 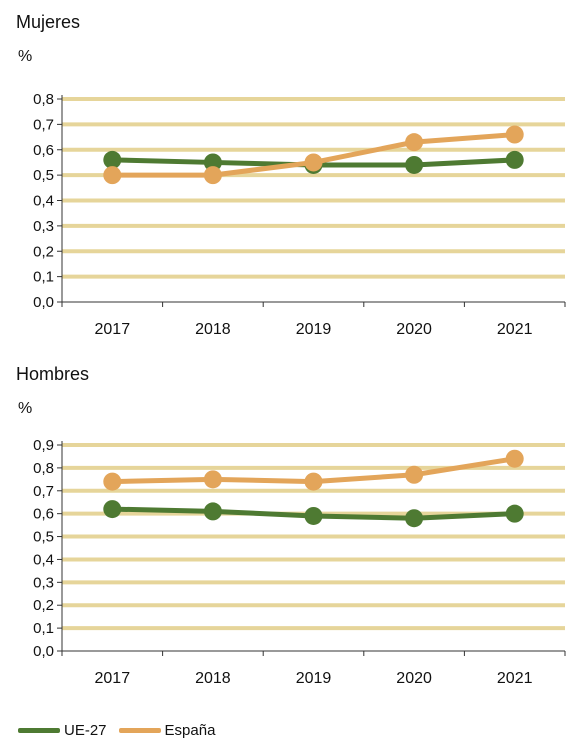 I want to click on legend-item-espana: España, so click(x=167, y=730).